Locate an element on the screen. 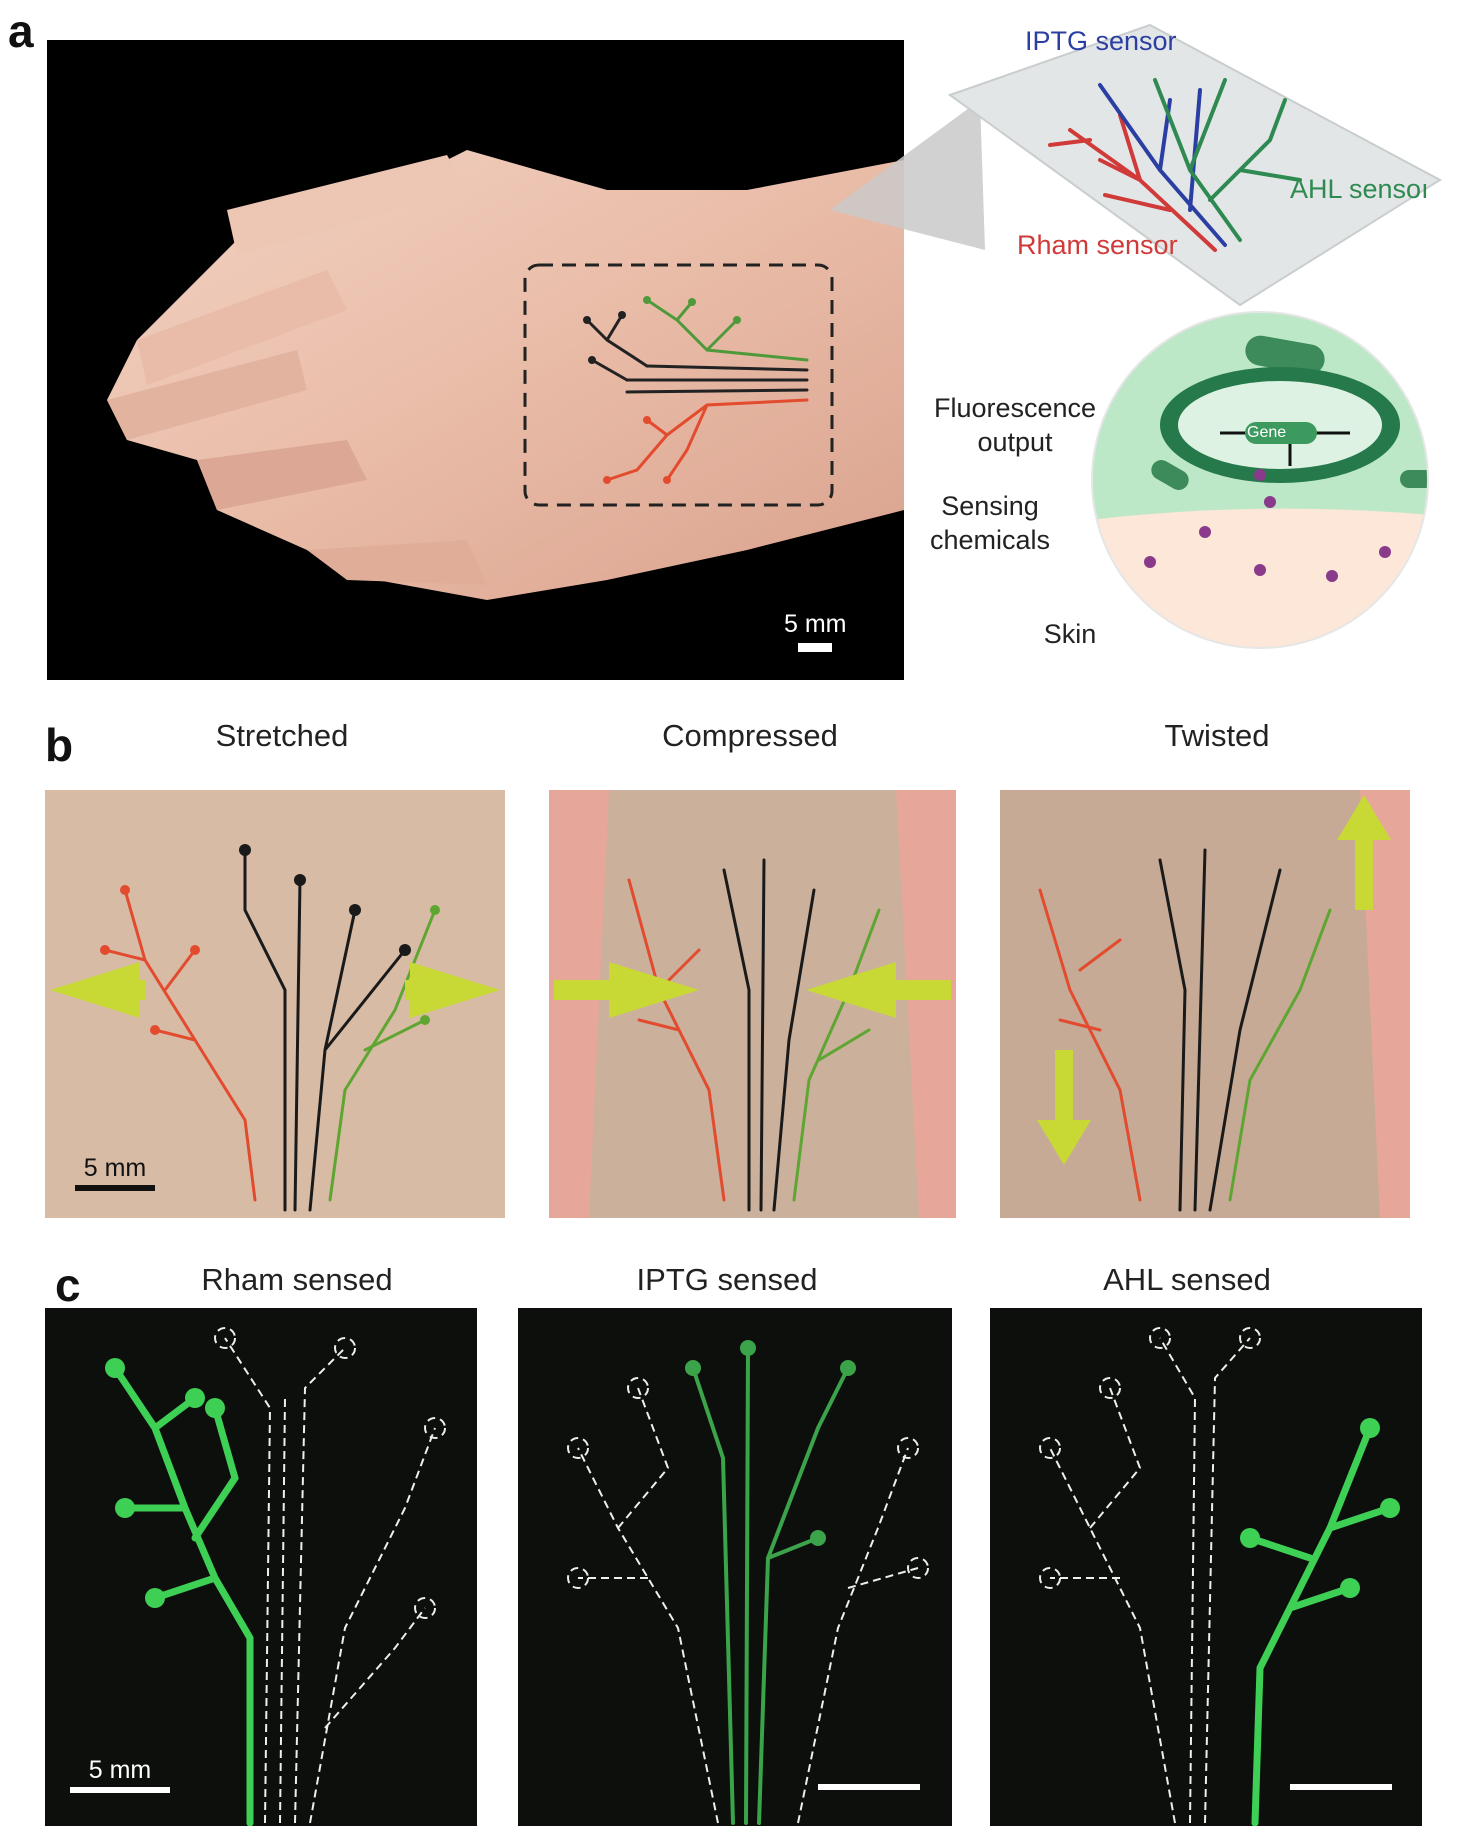  panel-c-scale-bar: 5 mm is located at coordinates (120, 1774).